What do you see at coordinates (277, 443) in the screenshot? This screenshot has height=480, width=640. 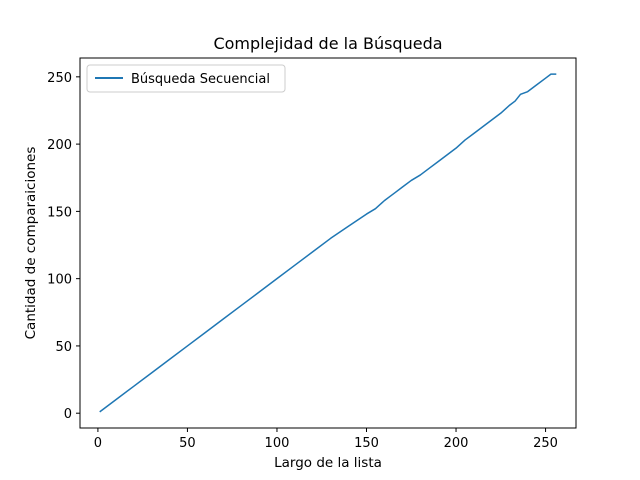 I see `x-tick-label: 100` at bounding box center [277, 443].